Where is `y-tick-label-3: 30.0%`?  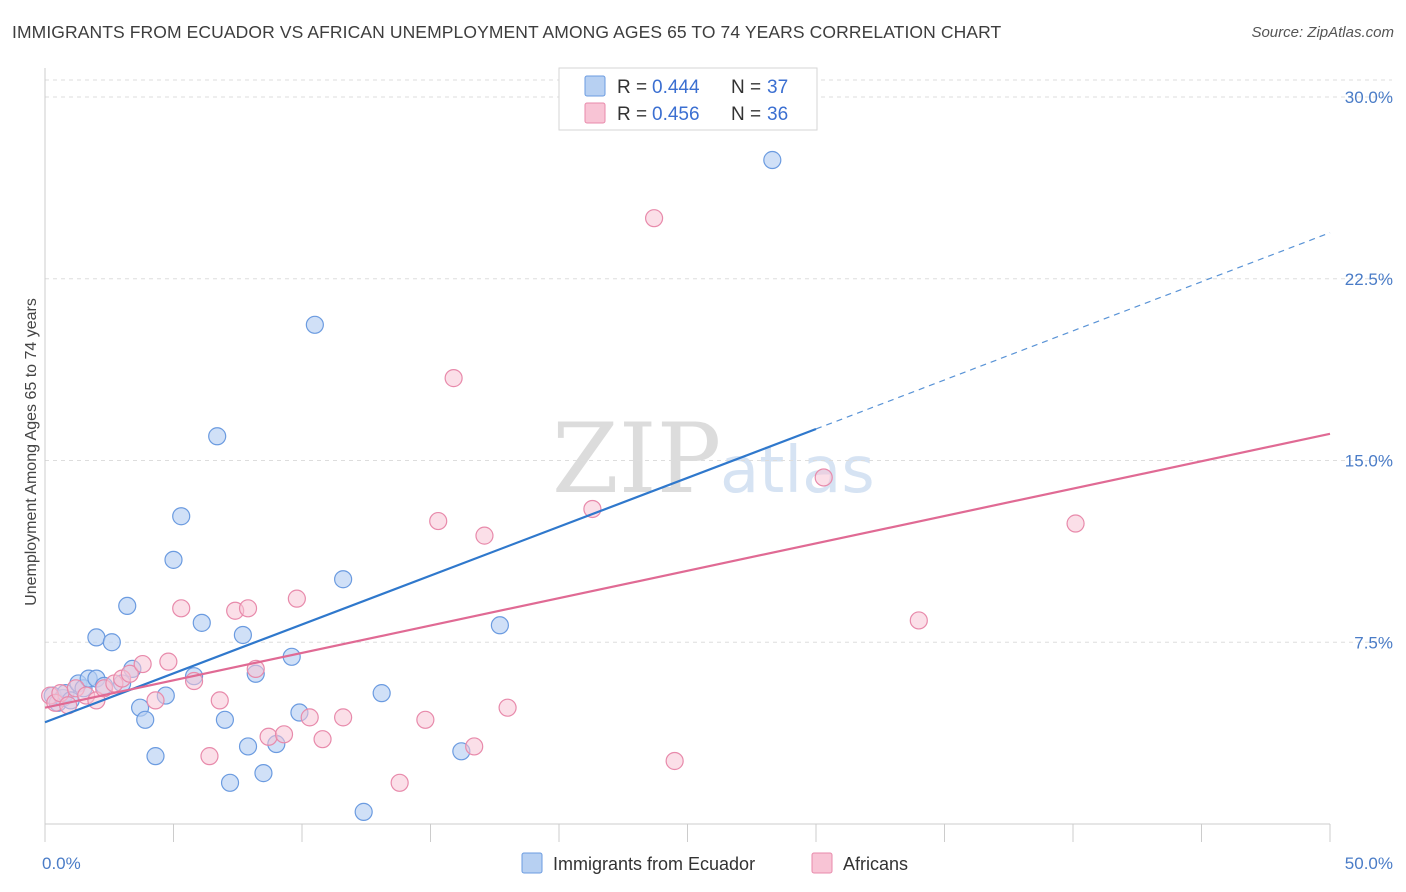 y-tick-label-3: 30.0% is located at coordinates (1369, 97).